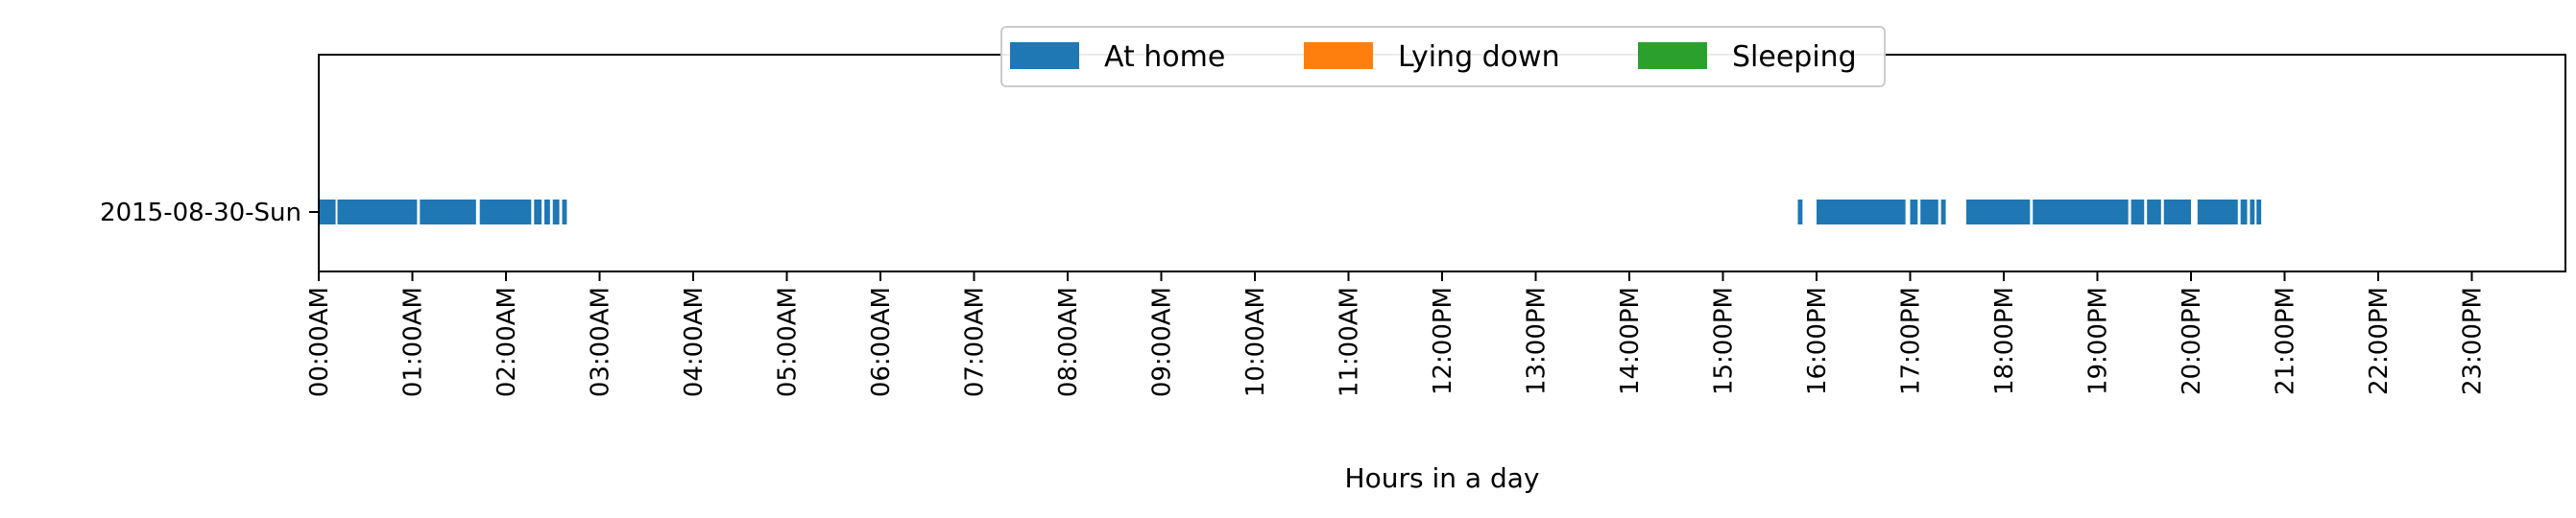 The height and width of the screenshot is (518, 2576). I want to click on x-tick-label: 00:00AM, so click(319, 342).